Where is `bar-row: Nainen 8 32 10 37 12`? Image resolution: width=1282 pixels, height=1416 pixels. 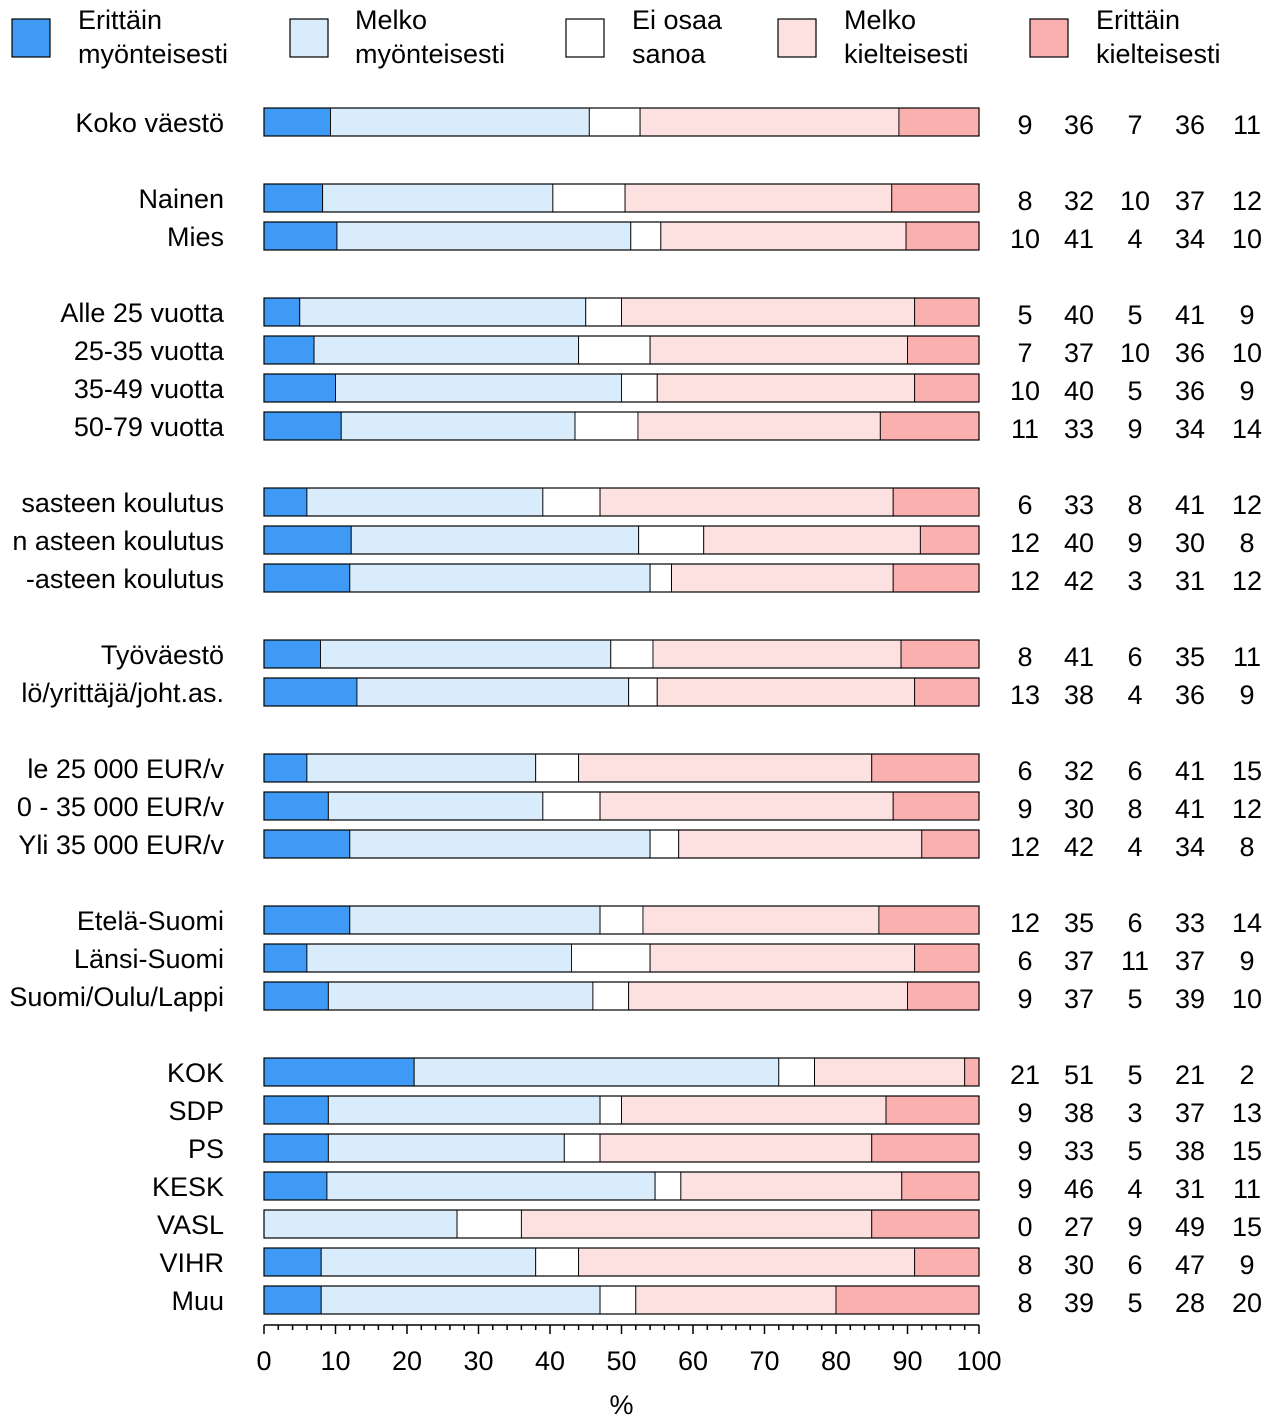 bar-row: Nainen 8 32 10 37 12 is located at coordinates (700, 199).